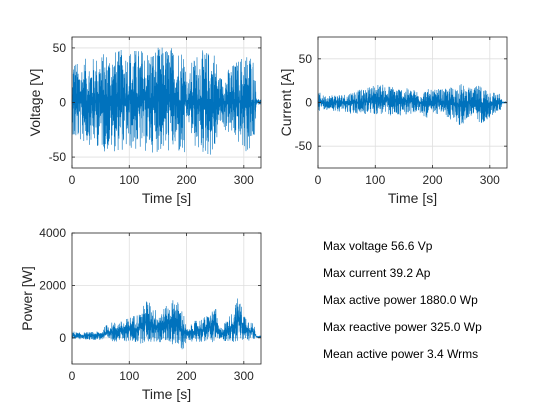  What do you see at coordinates (187, 376) in the screenshot?
I see `power-x-tick-label: 200` at bounding box center [187, 376].